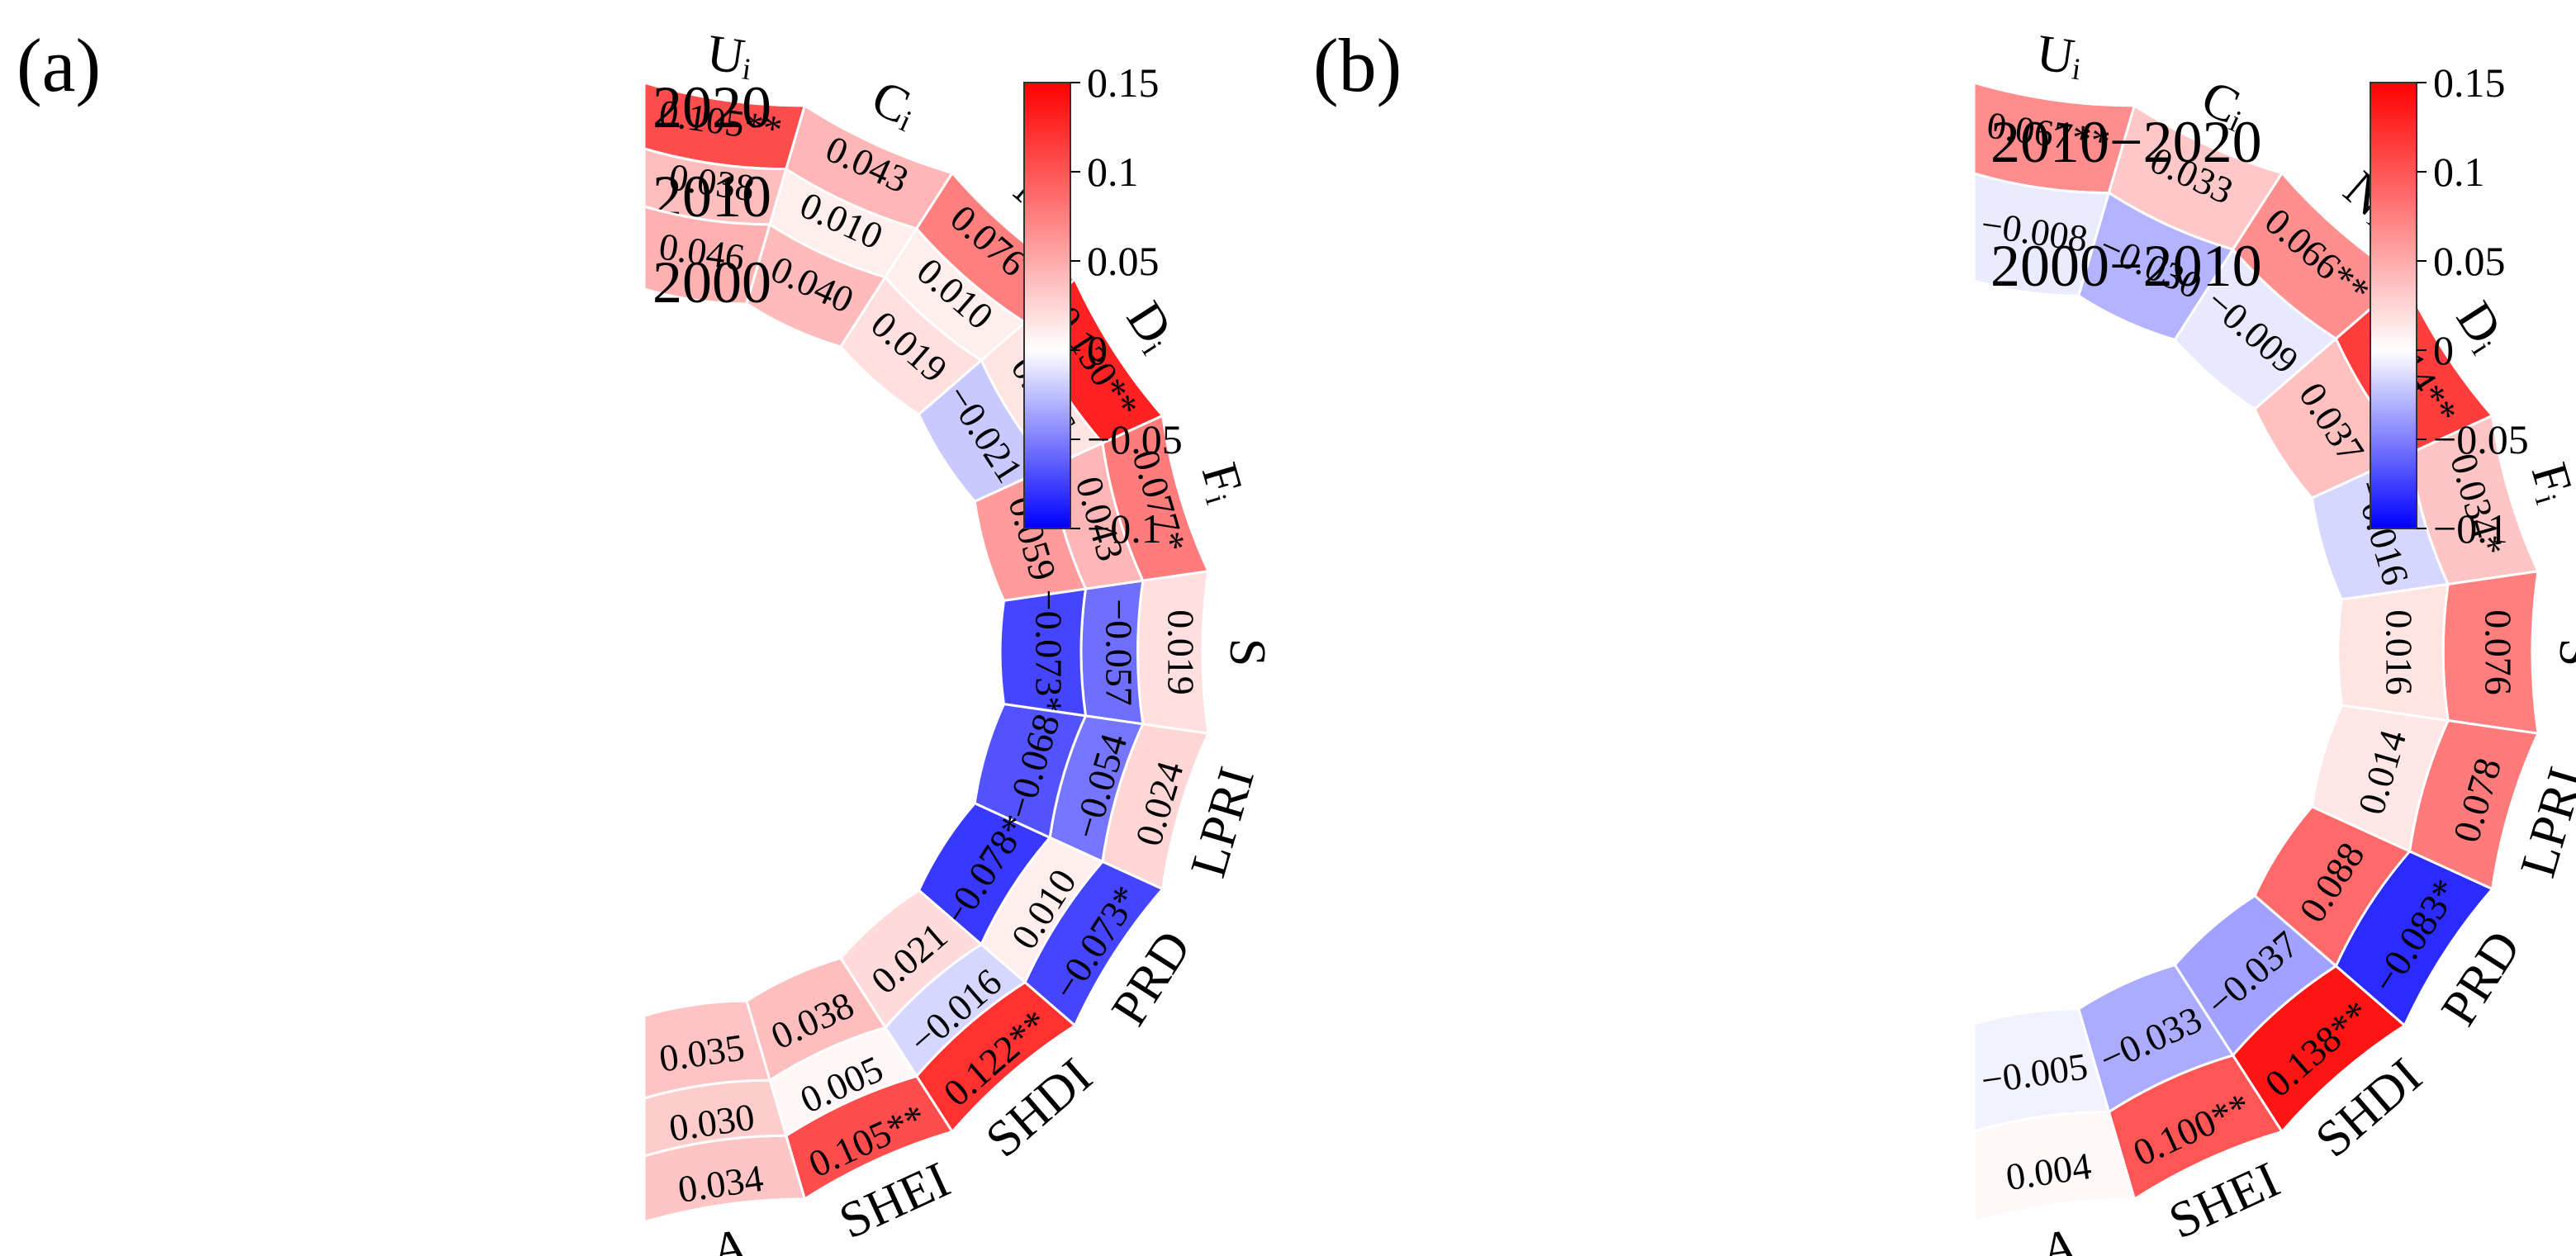 Image resolution: width=2576 pixels, height=1256 pixels. I want to click on category-label-ci: Cᵢ, so click(895, 103).